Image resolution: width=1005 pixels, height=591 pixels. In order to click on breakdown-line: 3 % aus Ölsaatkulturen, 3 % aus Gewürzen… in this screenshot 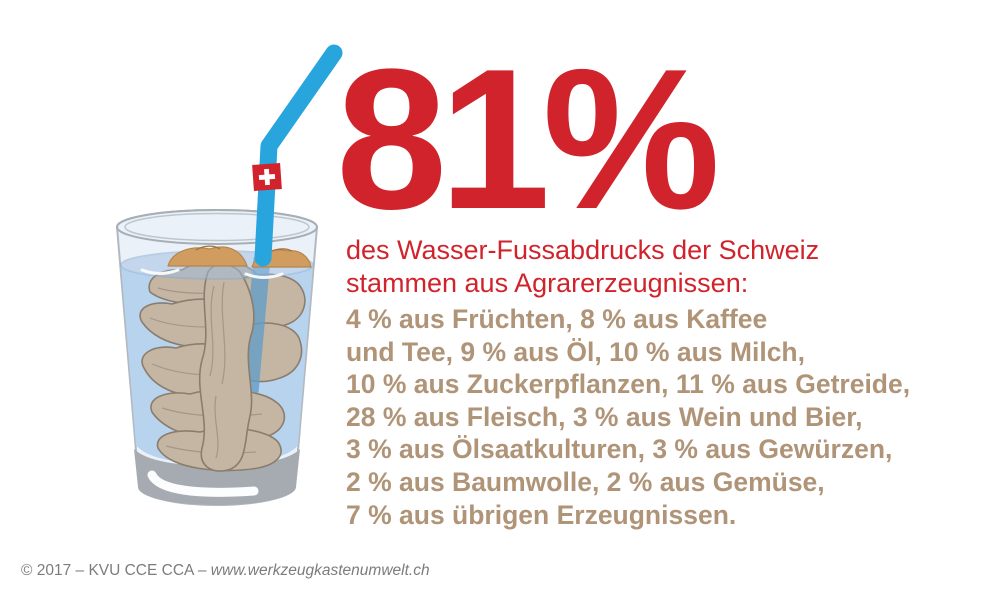, I will do `click(619, 449)`.